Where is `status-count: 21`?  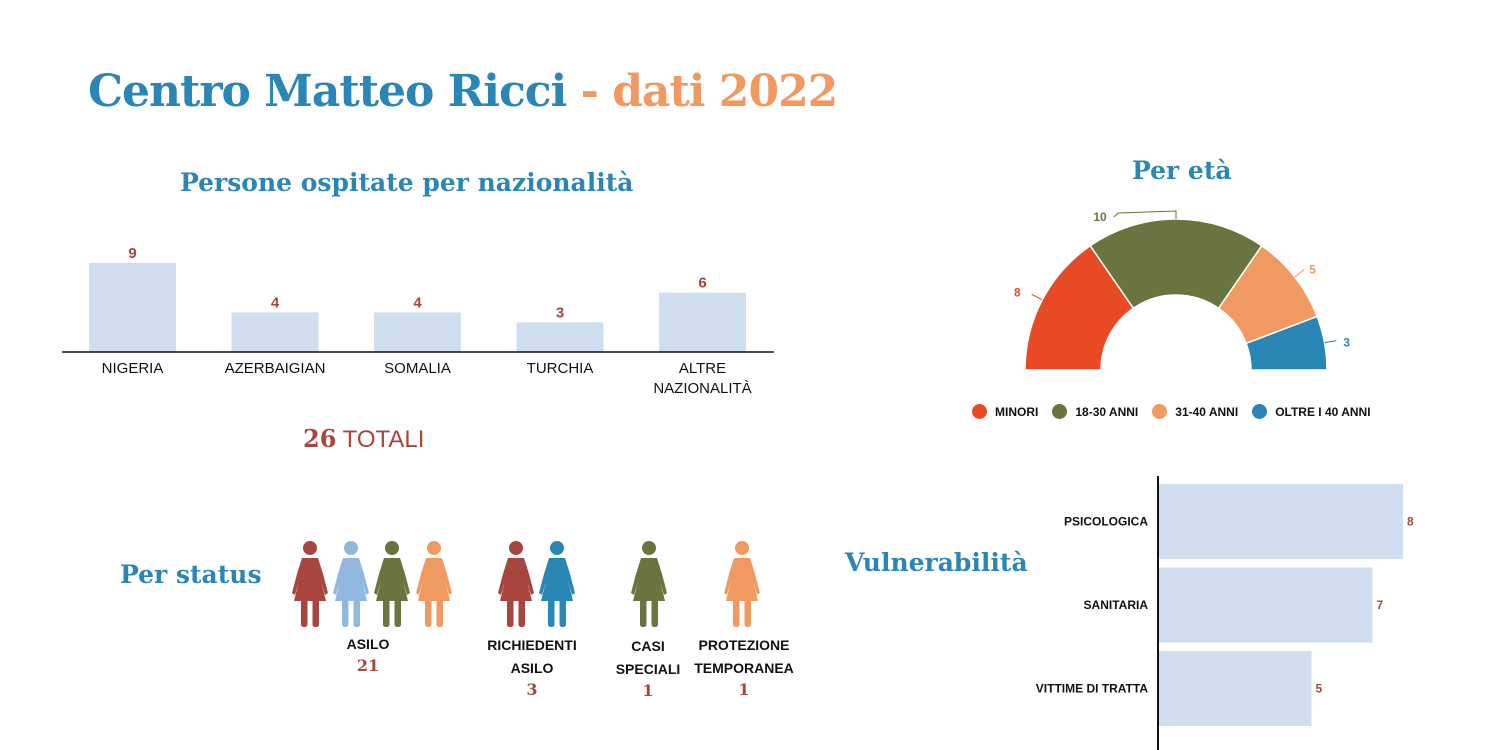 status-count: 21 is located at coordinates (368, 665).